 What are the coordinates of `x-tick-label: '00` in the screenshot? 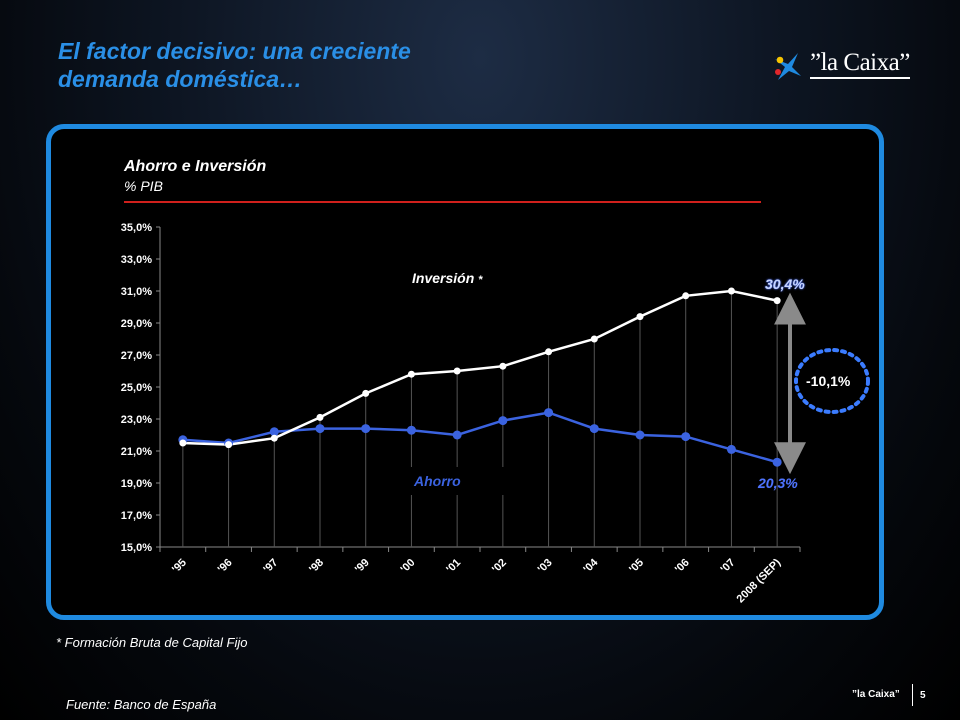 It's located at (408, 566).